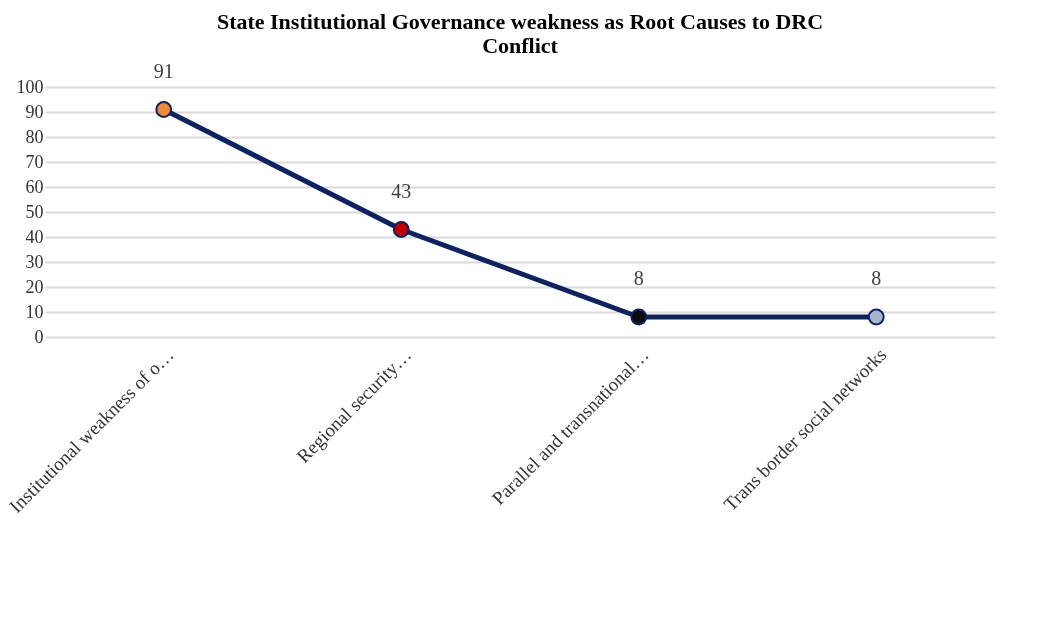  Describe the element at coordinates (34, 311) in the screenshot. I see `y-tick-label: 10` at that location.